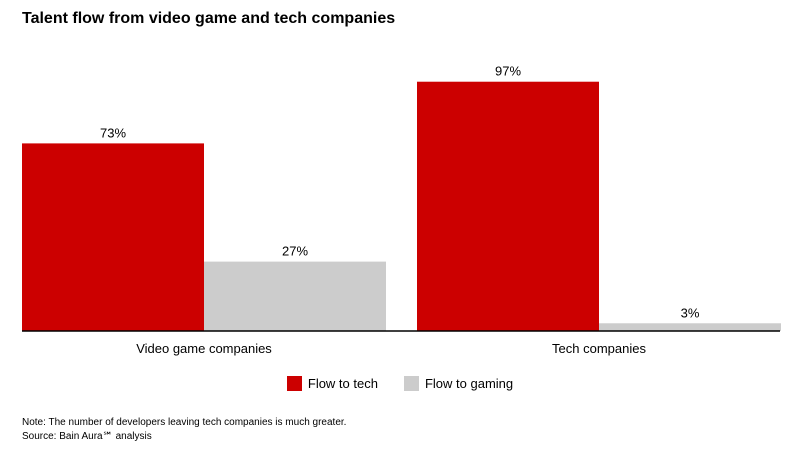 This screenshot has height=457, width=800. Describe the element at coordinates (690, 312) in the screenshot. I see `data-label-tech-companies-flow-to-gaming: 3%` at that location.